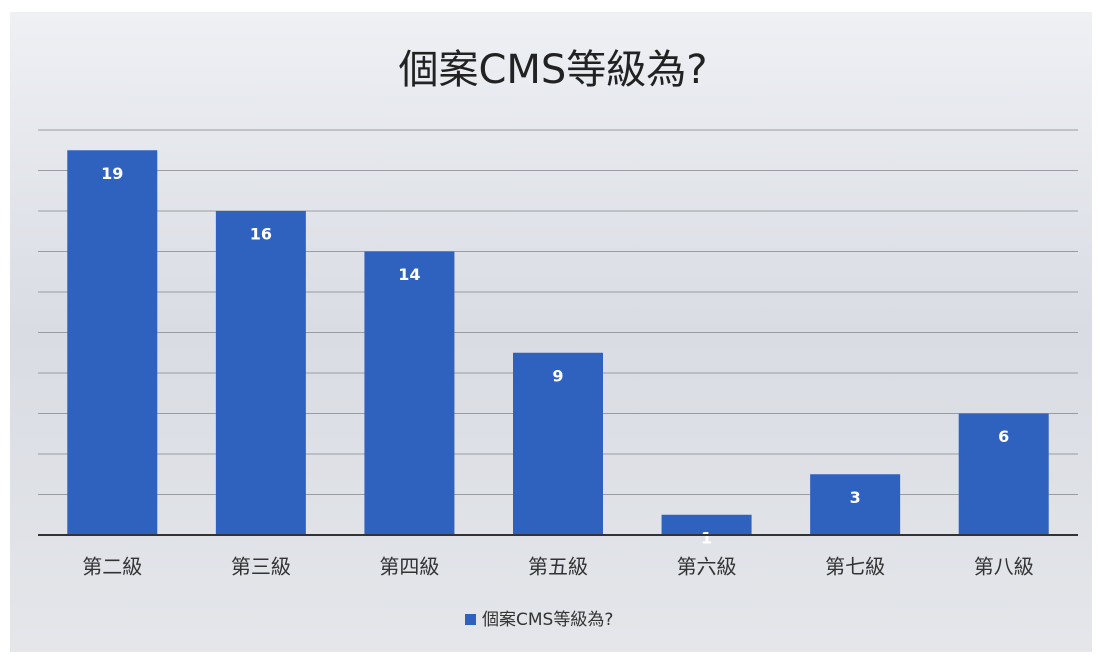 The height and width of the screenshot is (655, 1099). What do you see at coordinates (557, 375) in the screenshot?
I see `data-label: 9` at bounding box center [557, 375].